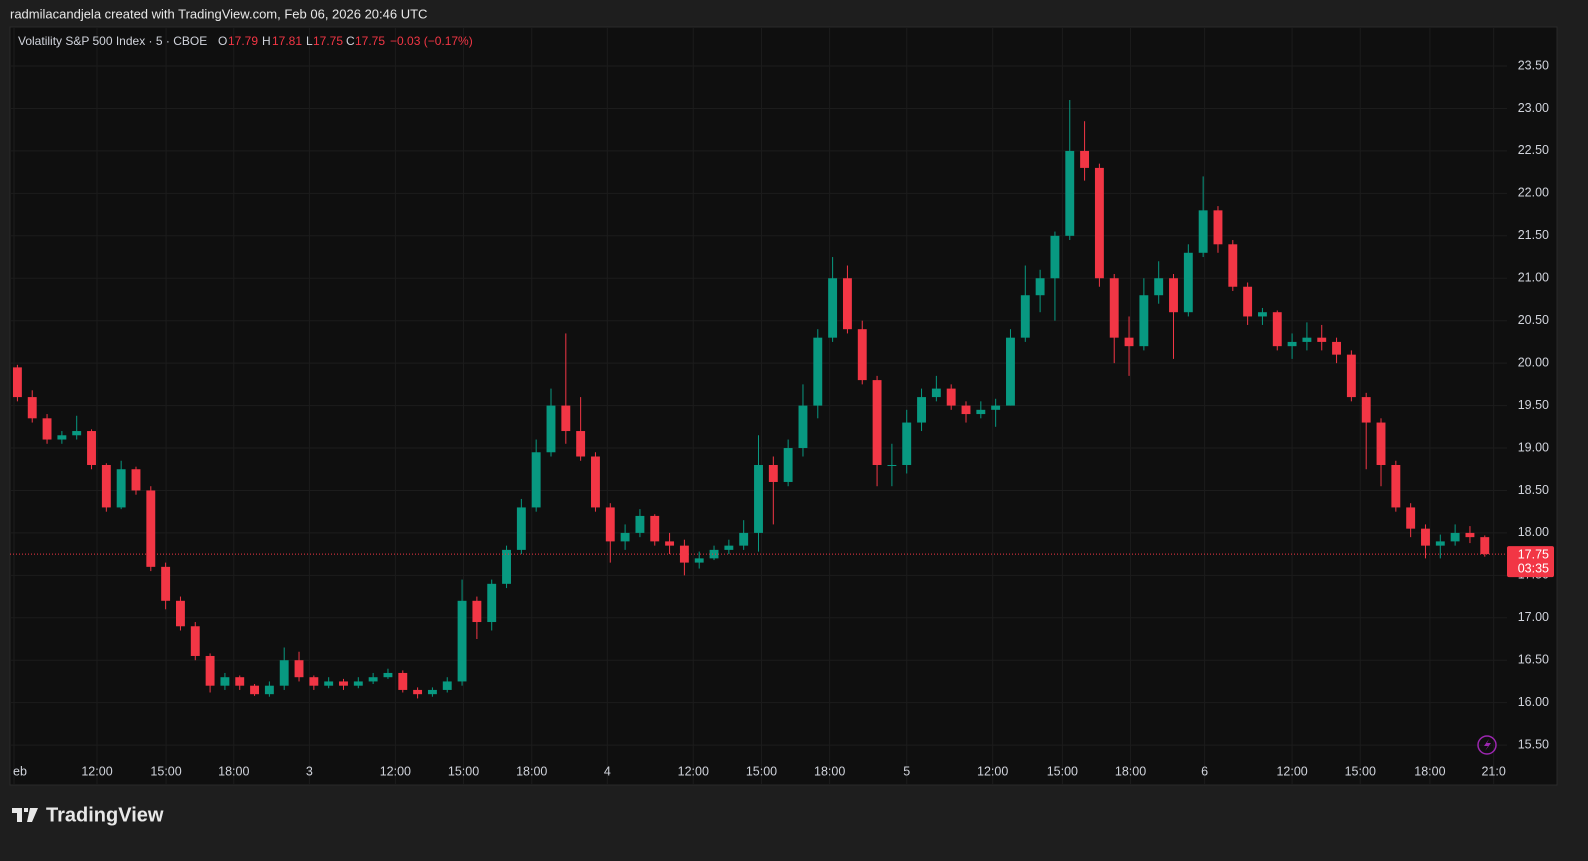 The image size is (1588, 861). Describe the element at coordinates (1533, 702) in the screenshot. I see `y-tick-label: 16.00` at that location.